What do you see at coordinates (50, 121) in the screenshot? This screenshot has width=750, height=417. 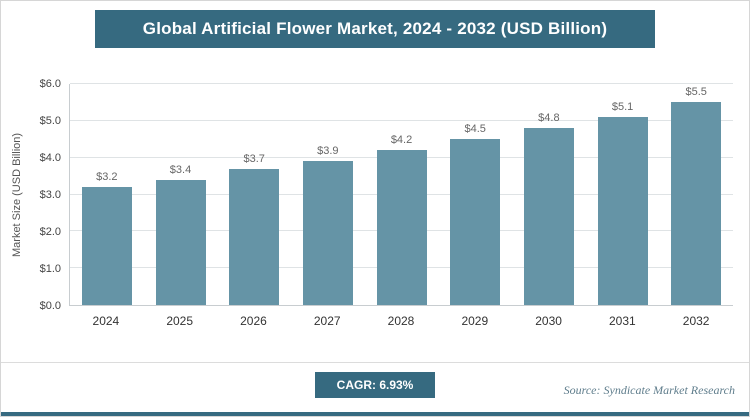 I see `y-tick-label: $5.0` at bounding box center [50, 121].